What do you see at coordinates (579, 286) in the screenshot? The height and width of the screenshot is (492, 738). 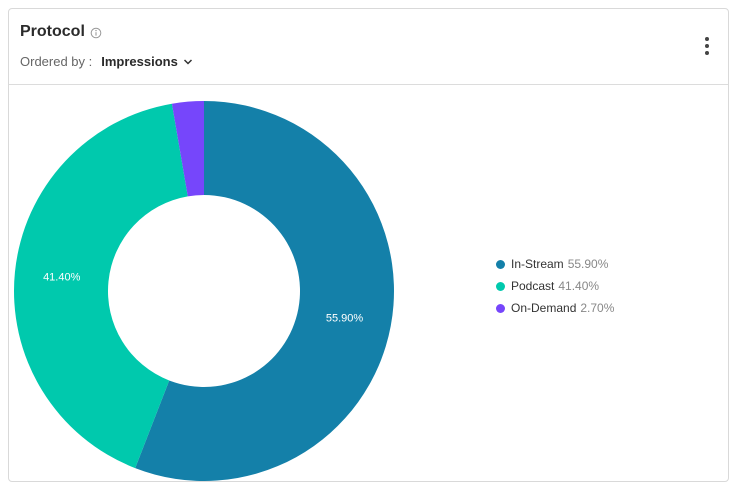 I see `legend-percent: 41.40%` at bounding box center [579, 286].